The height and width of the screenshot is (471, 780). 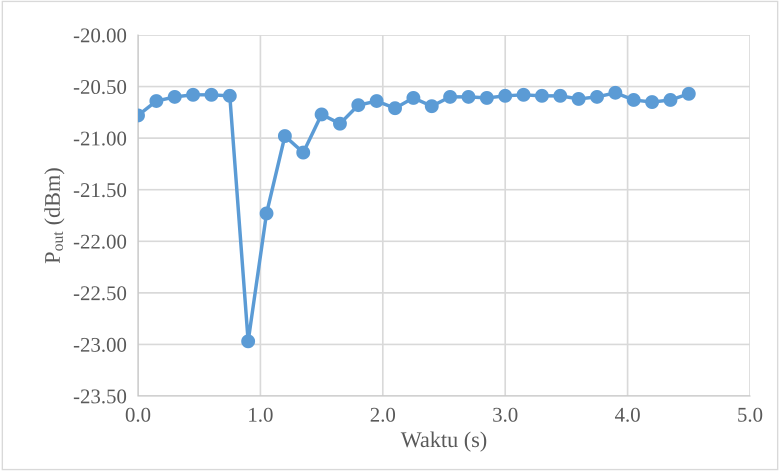 I want to click on x-axis-title: Waktu (s), so click(x=443, y=442).